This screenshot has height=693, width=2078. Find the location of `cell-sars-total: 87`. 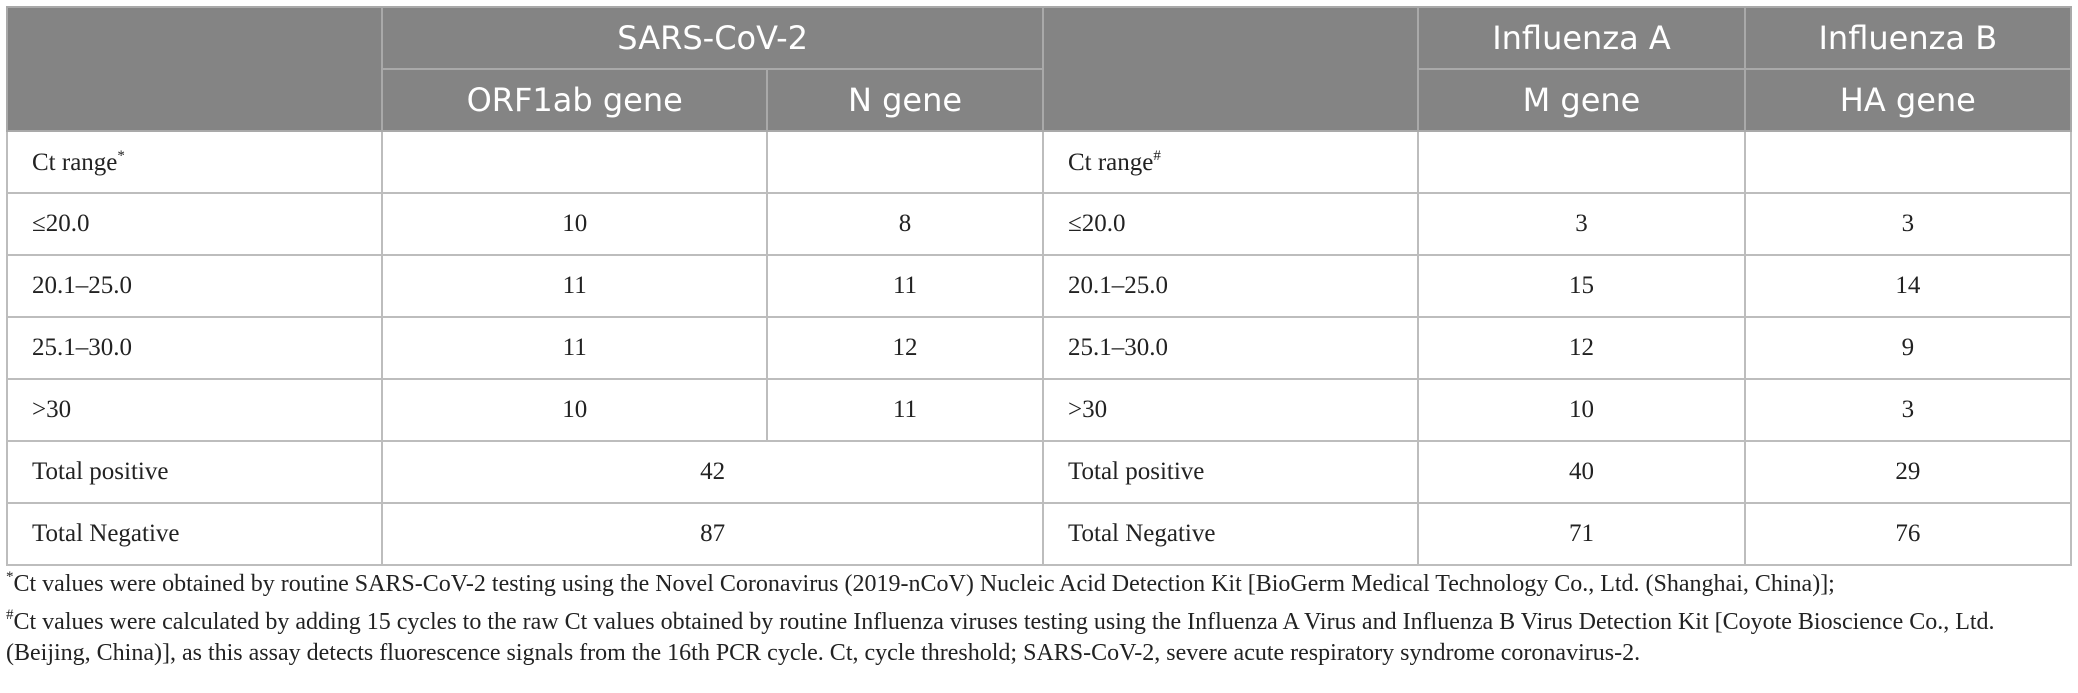

cell-sars-total: 87 is located at coordinates (712, 534).